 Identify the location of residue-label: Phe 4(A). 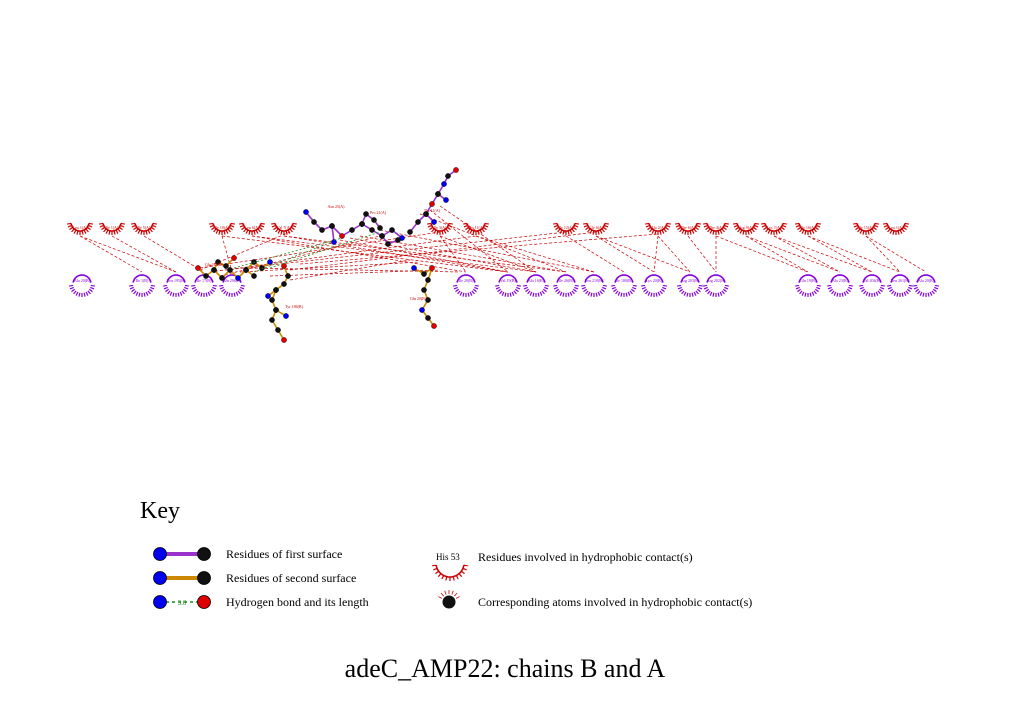
(716, 227).